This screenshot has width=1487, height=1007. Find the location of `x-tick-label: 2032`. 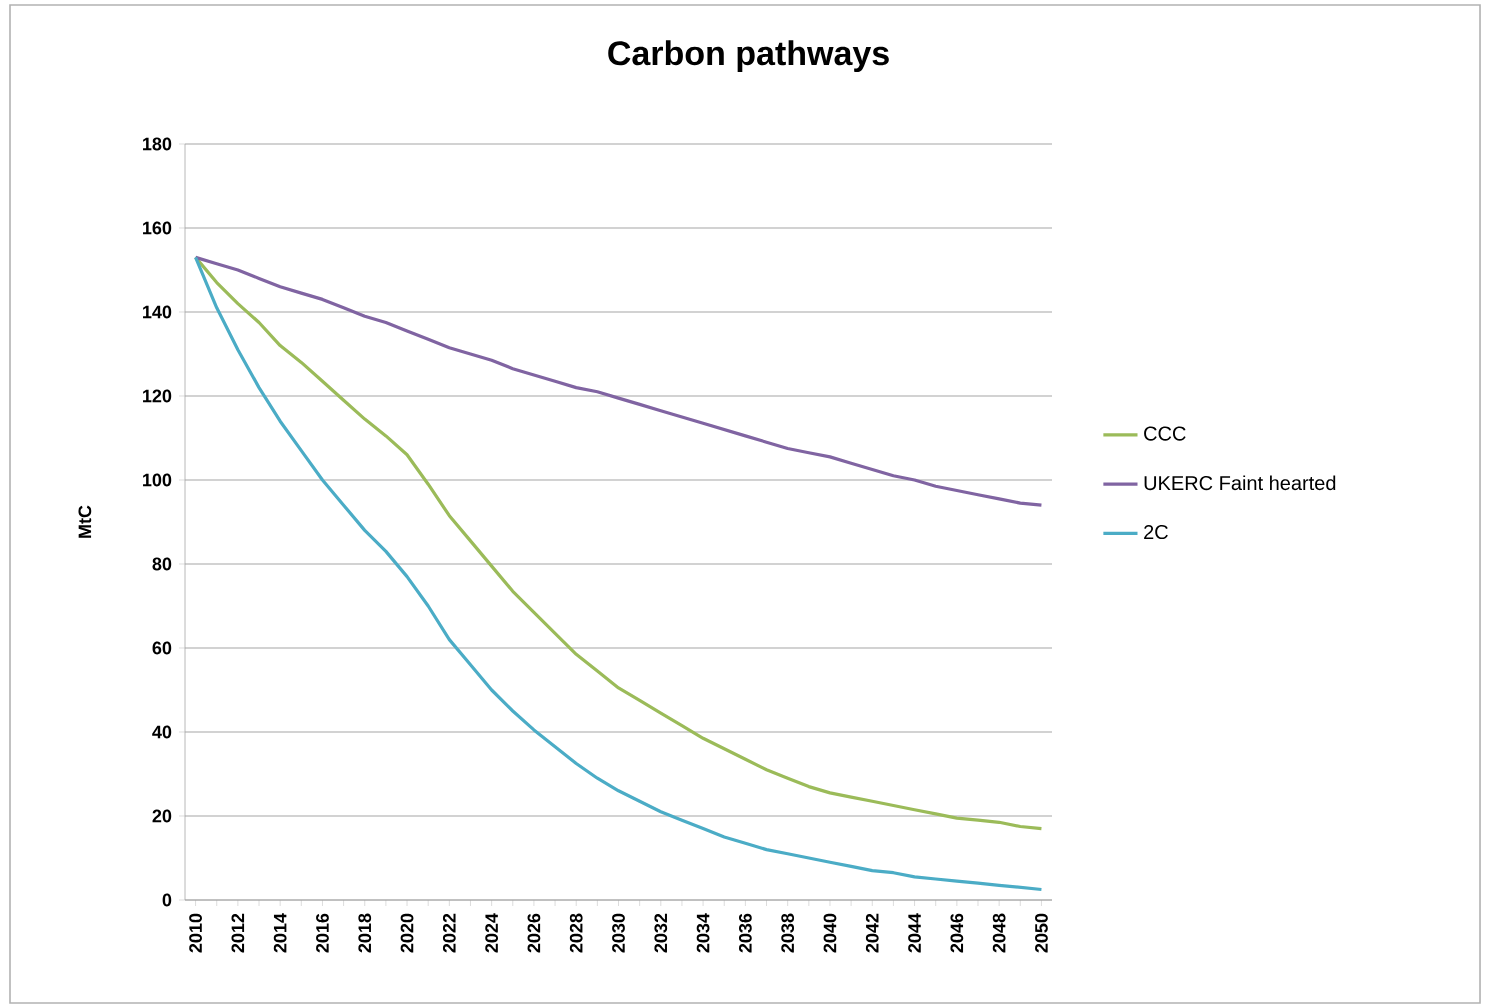

x-tick-label: 2032 is located at coordinates (661, 933).